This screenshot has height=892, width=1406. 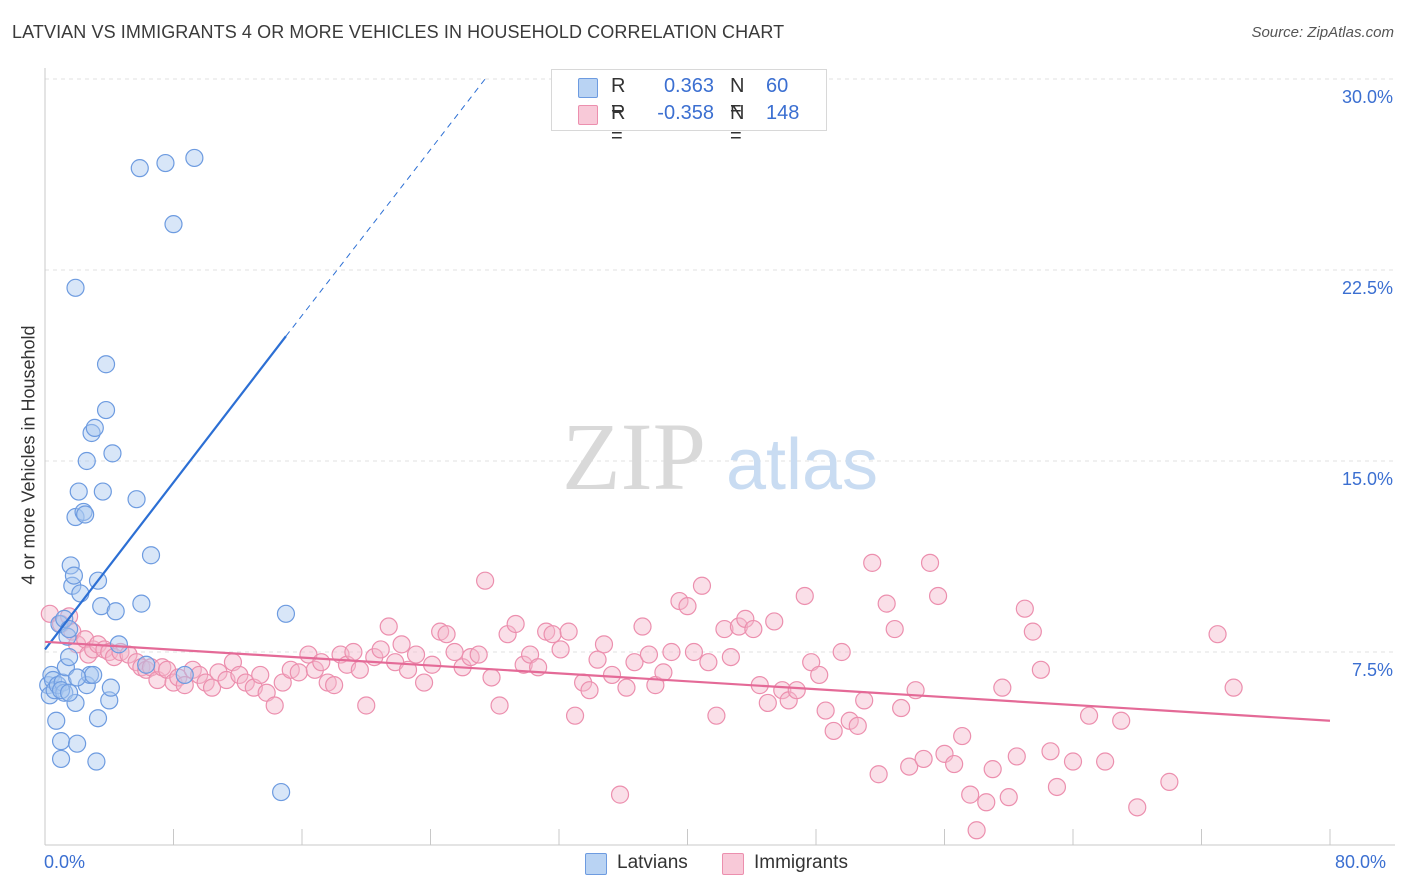 What do you see at coordinates (385, 207) in the screenshot?
I see `latvians-trend-extension` at bounding box center [385, 207].